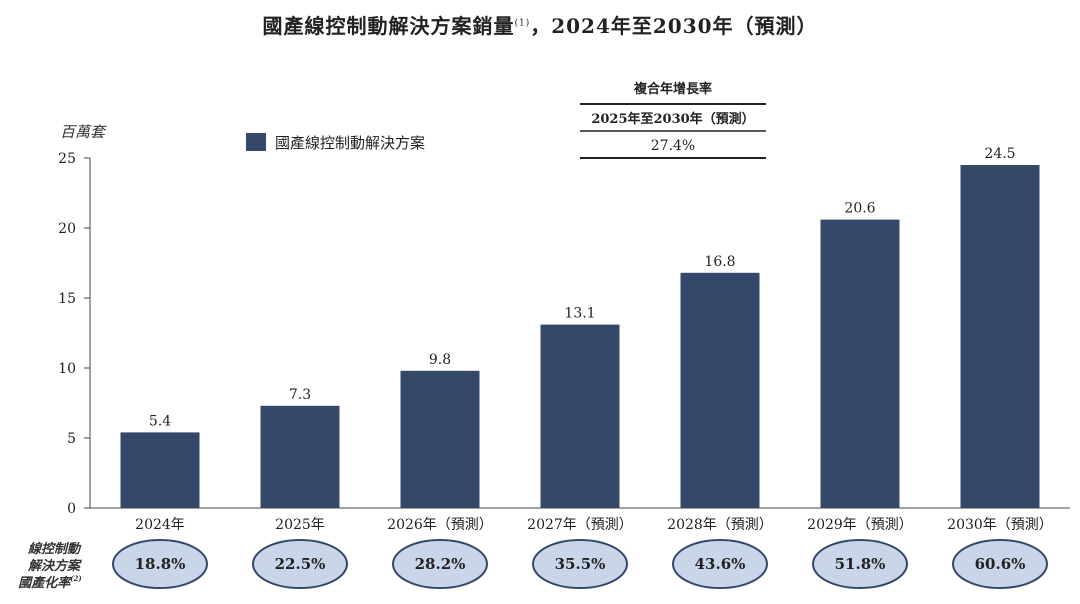  Describe the element at coordinates (256, 142) in the screenshot. I see `legend-swatch` at that location.